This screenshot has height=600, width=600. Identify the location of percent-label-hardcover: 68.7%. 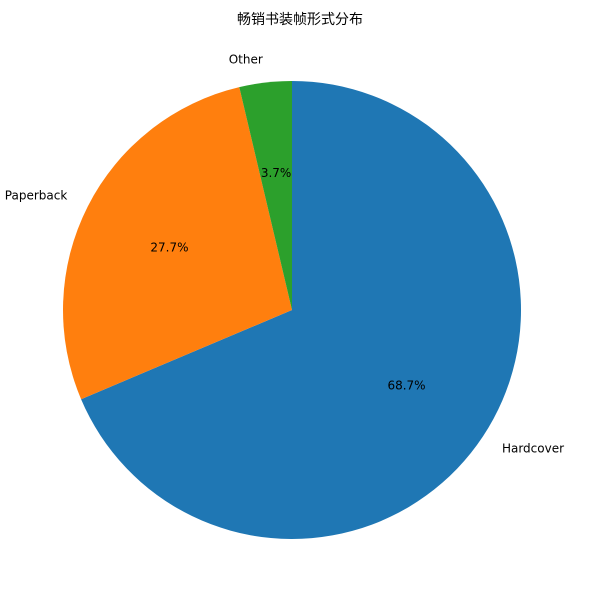
(406, 385).